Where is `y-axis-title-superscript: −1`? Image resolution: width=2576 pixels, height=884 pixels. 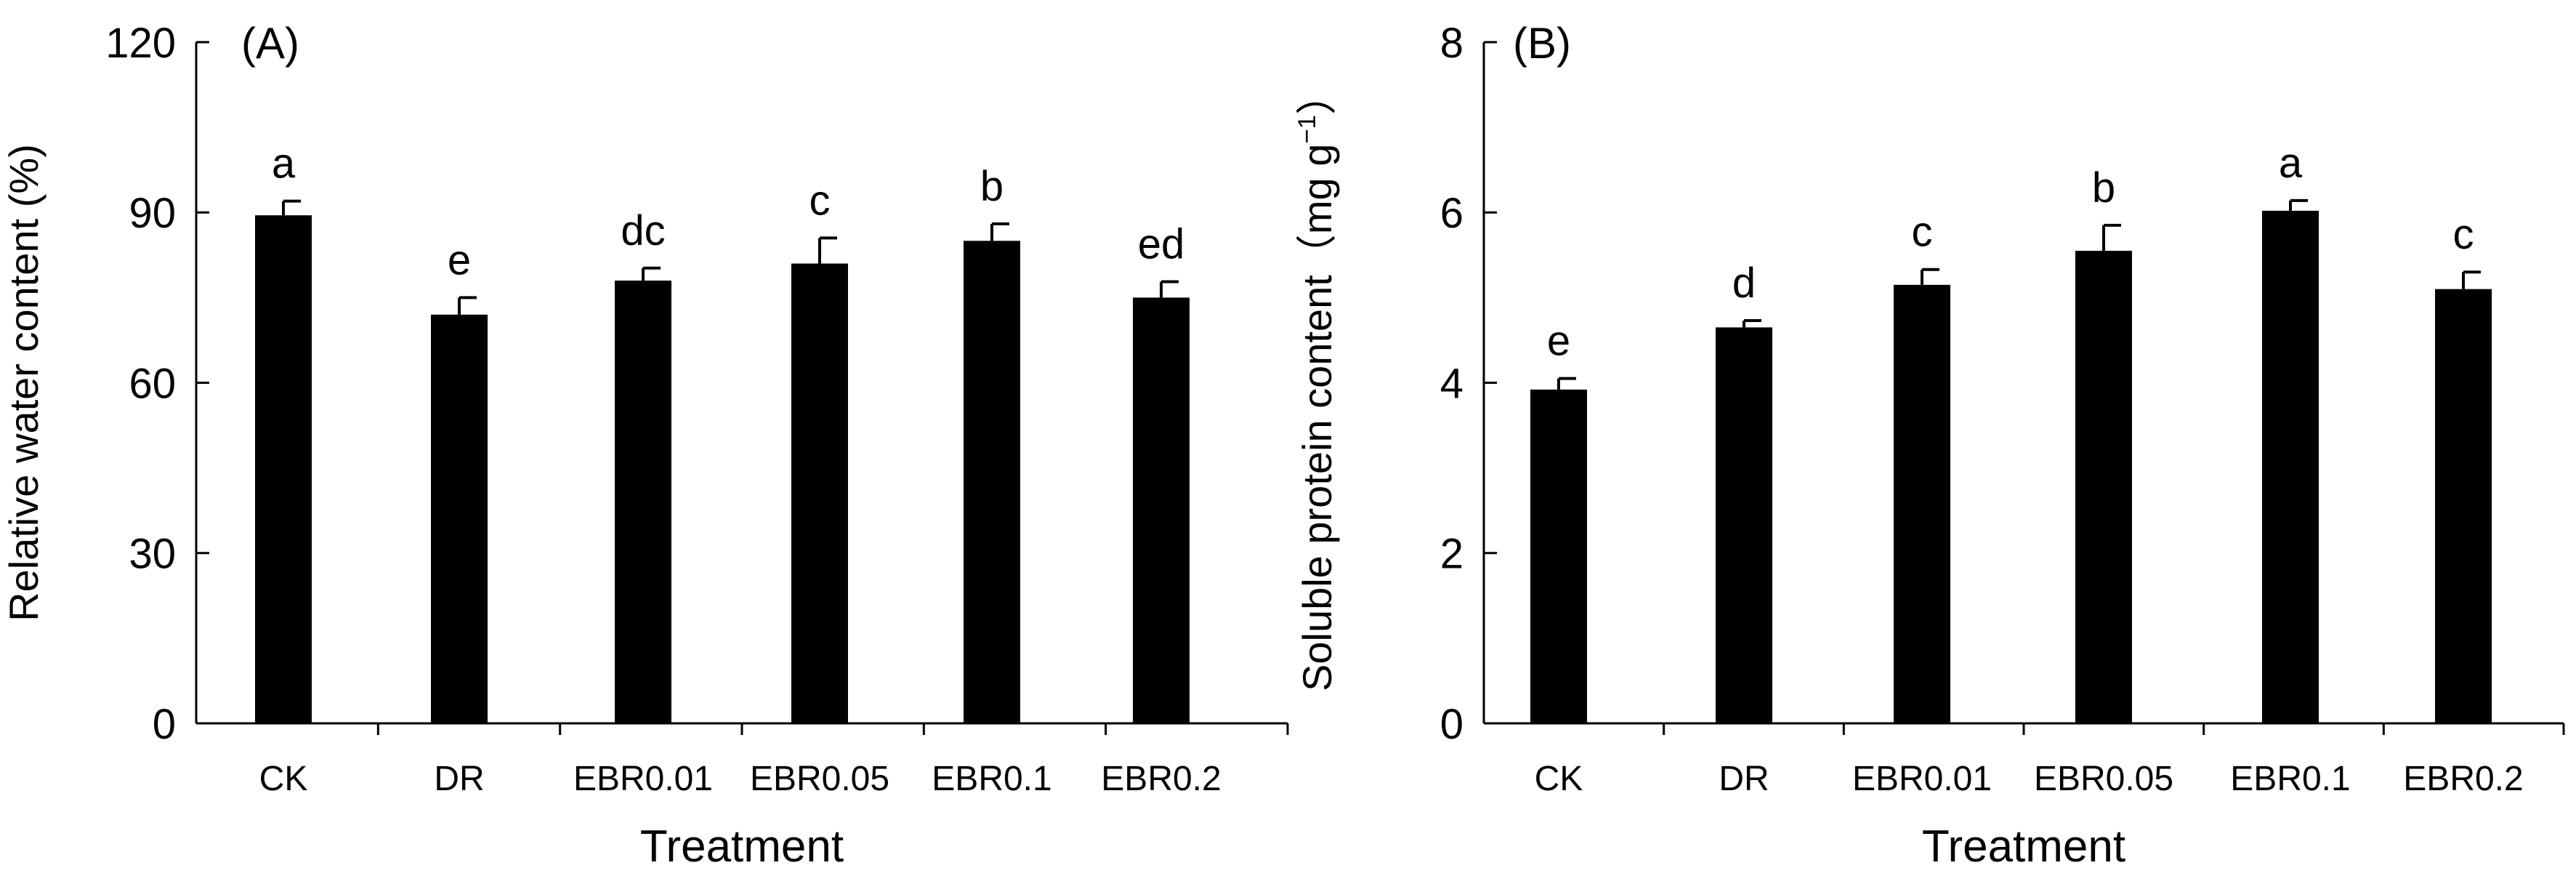 y-axis-title-superscript: −1 is located at coordinates (1307, 129).